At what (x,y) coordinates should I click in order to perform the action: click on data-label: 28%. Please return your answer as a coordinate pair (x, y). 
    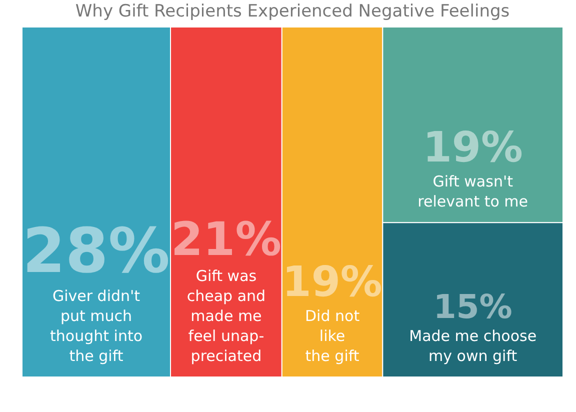
    Looking at the image, I should click on (96, 251).